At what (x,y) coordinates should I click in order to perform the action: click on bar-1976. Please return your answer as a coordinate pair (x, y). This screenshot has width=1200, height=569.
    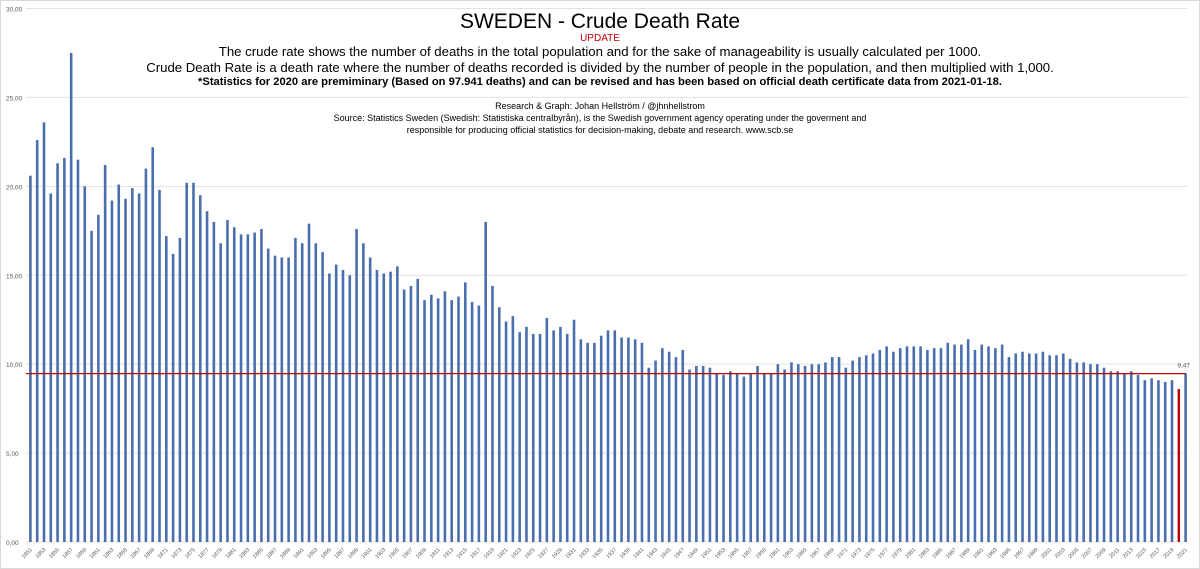
    Looking at the image, I should click on (880, 445).